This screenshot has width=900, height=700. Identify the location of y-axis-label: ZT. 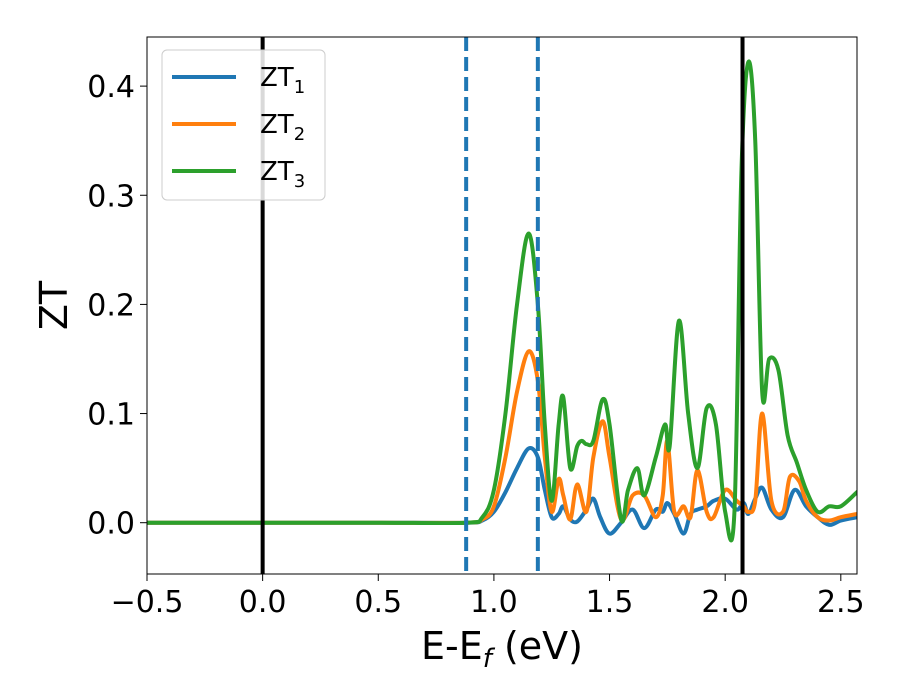
(54, 305).